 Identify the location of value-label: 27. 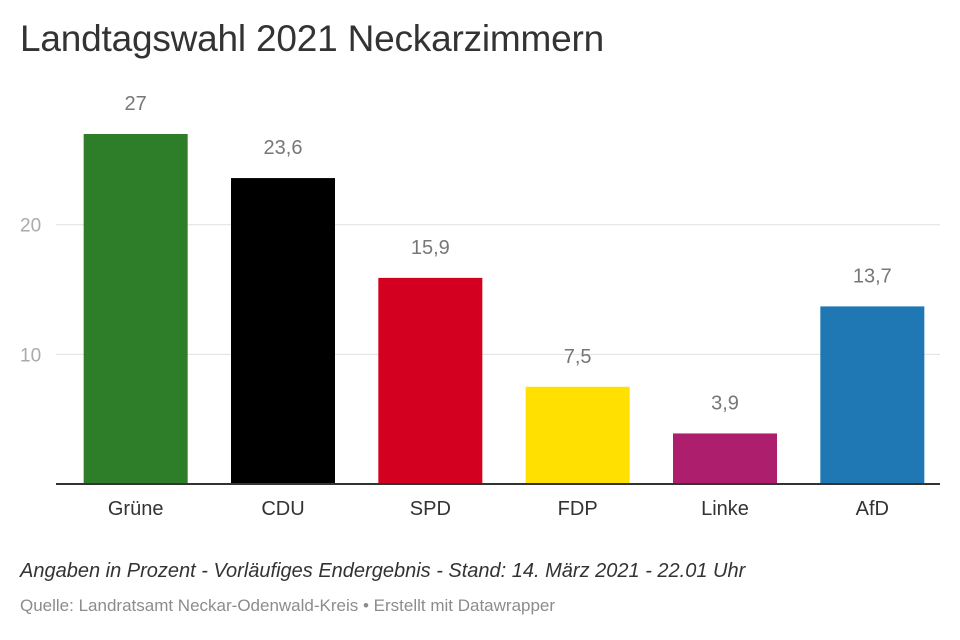
(136, 104).